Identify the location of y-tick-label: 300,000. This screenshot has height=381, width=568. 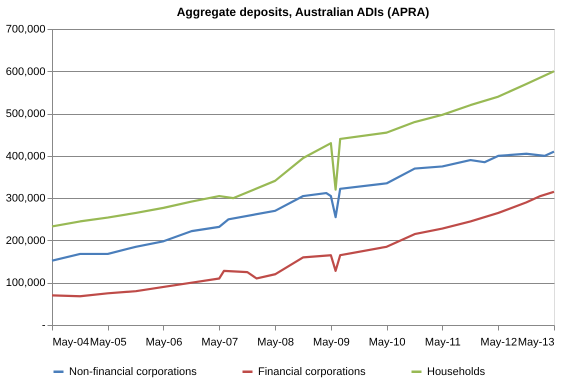
(26, 198).